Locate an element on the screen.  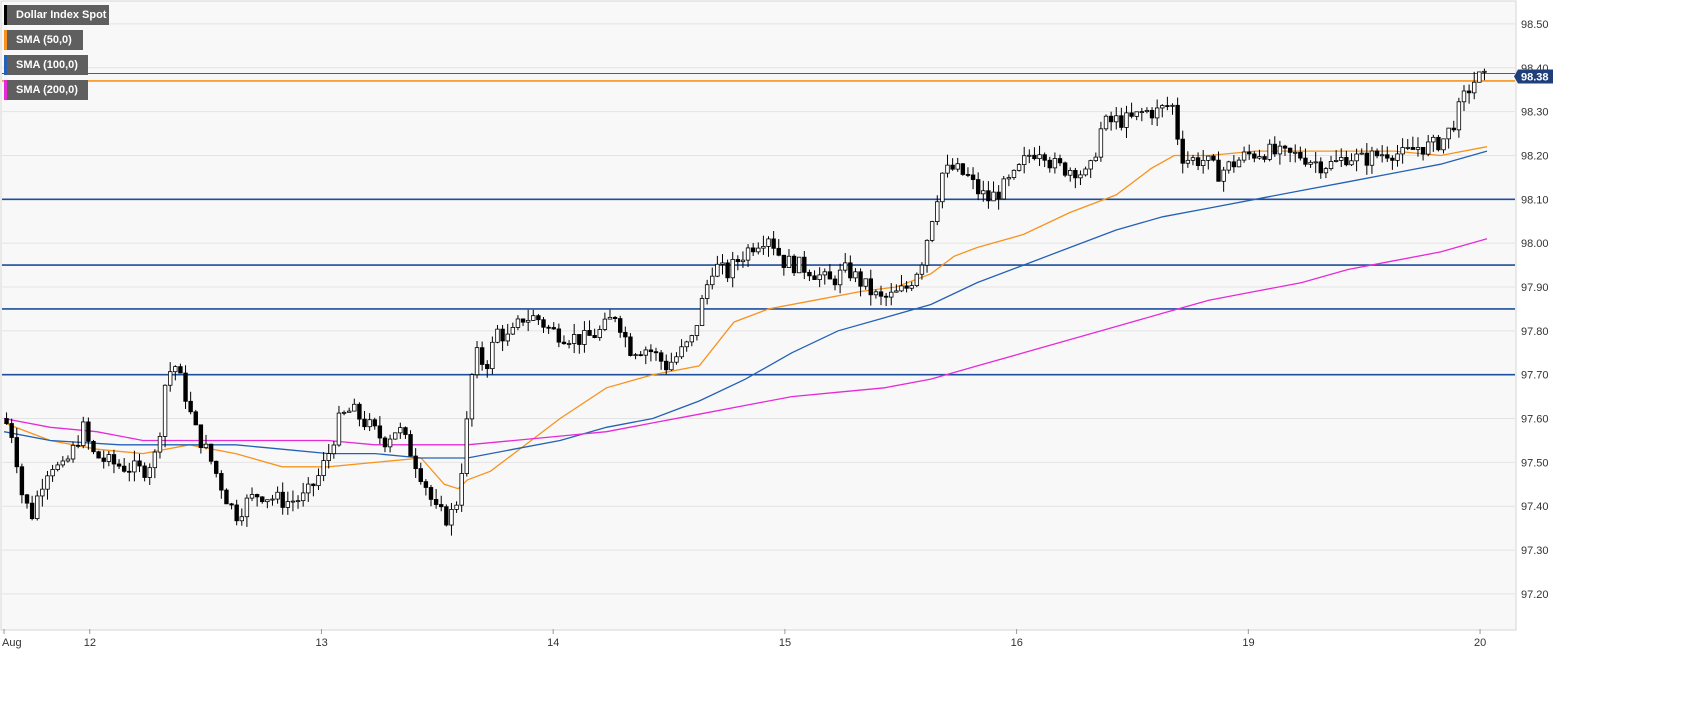
x-axis: Aug 12 13 14 15 16 19 20 is located at coordinates (744, 639).